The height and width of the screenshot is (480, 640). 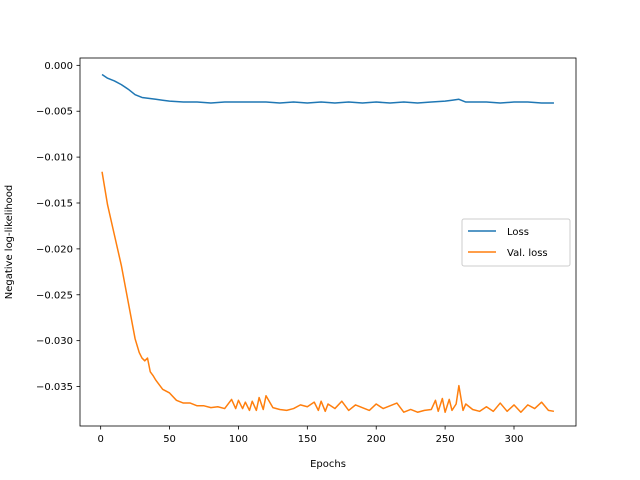 I want to click on y-tick-label: −0.020, so click(x=54, y=249).